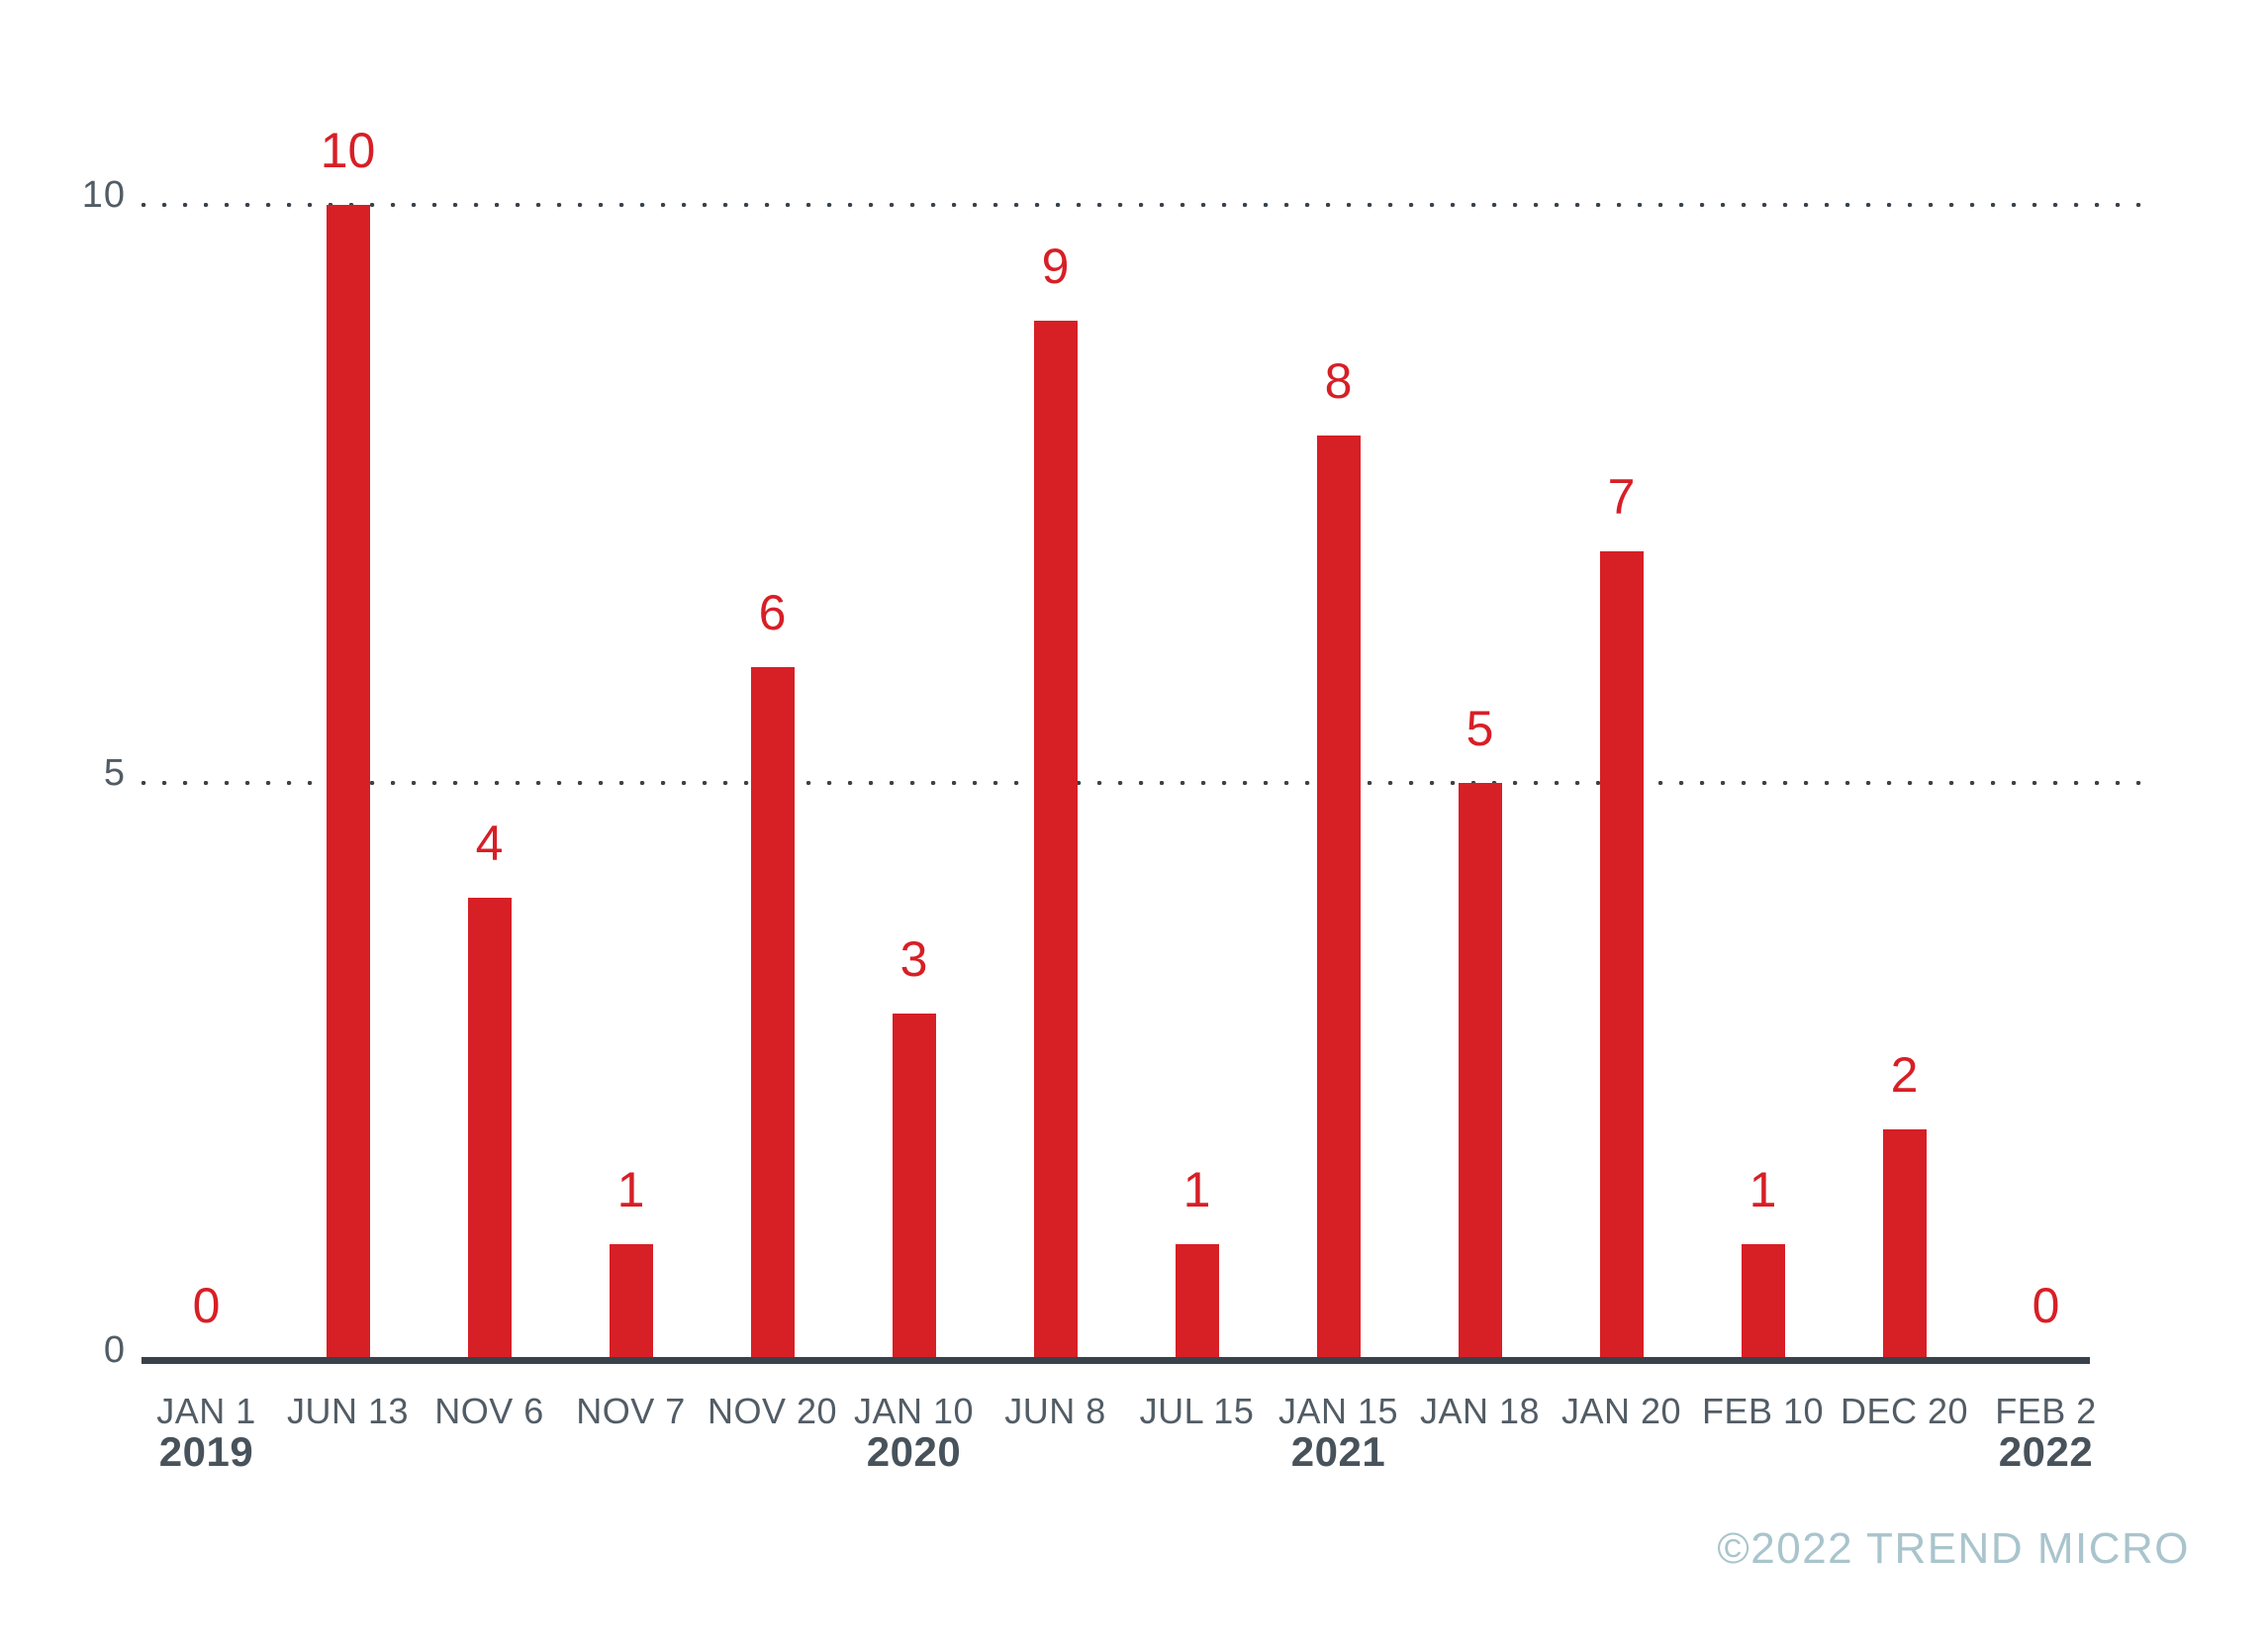  Describe the element at coordinates (1338, 1411) in the screenshot. I see `x-axis-date-label: JAN 15` at that location.